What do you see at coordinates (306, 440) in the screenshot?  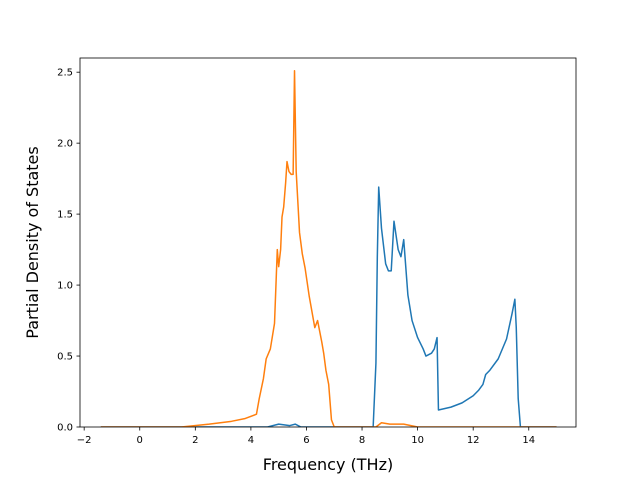 I see `x-tick-label: 6` at bounding box center [306, 440].